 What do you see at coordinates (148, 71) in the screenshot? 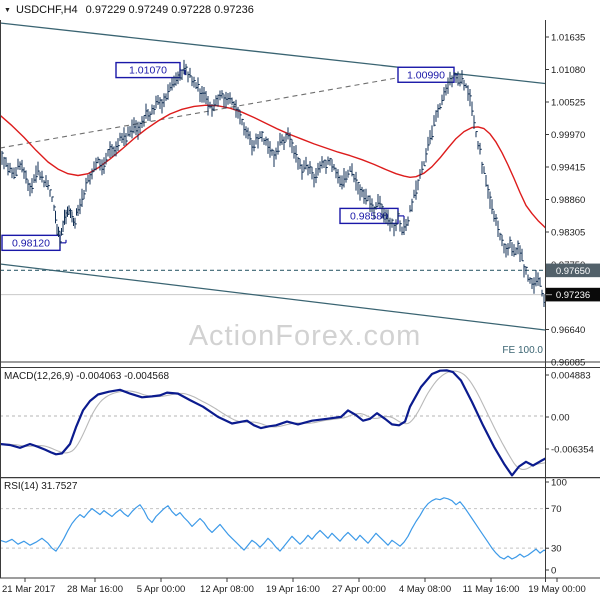
I see `price-annotation-text: 1.01070` at bounding box center [148, 71].